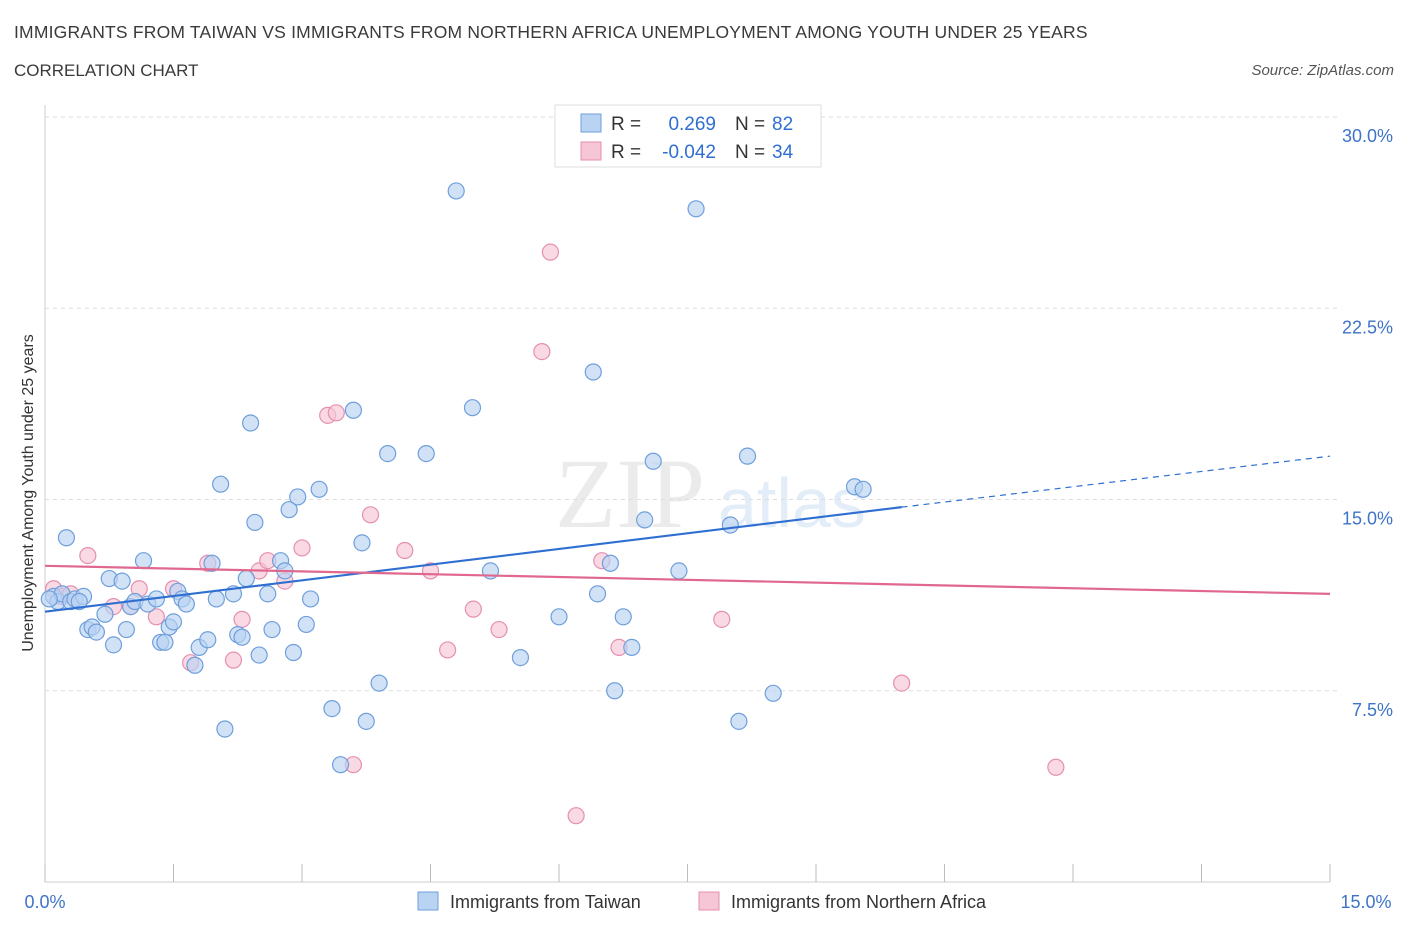  I want to click on x-axis-ticks, so click(687, 873).